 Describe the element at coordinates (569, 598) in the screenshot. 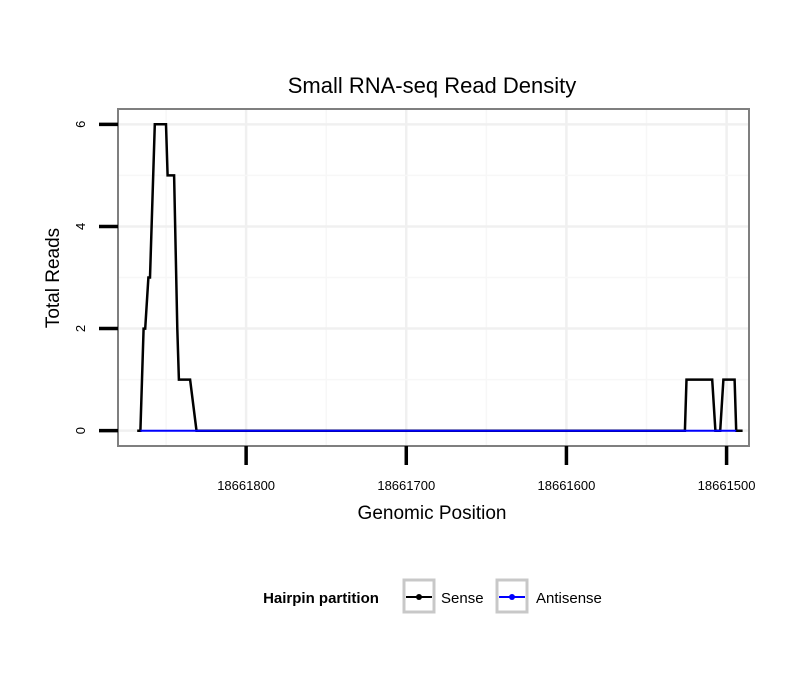

I see `legend-label-antisense: Antisense` at that location.